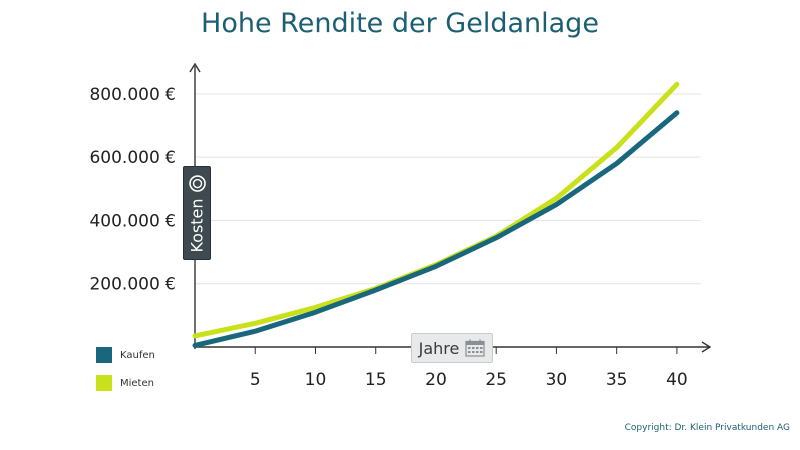 The width and height of the screenshot is (800, 450). I want to click on legend: Kaufen Mieten, so click(125, 372).